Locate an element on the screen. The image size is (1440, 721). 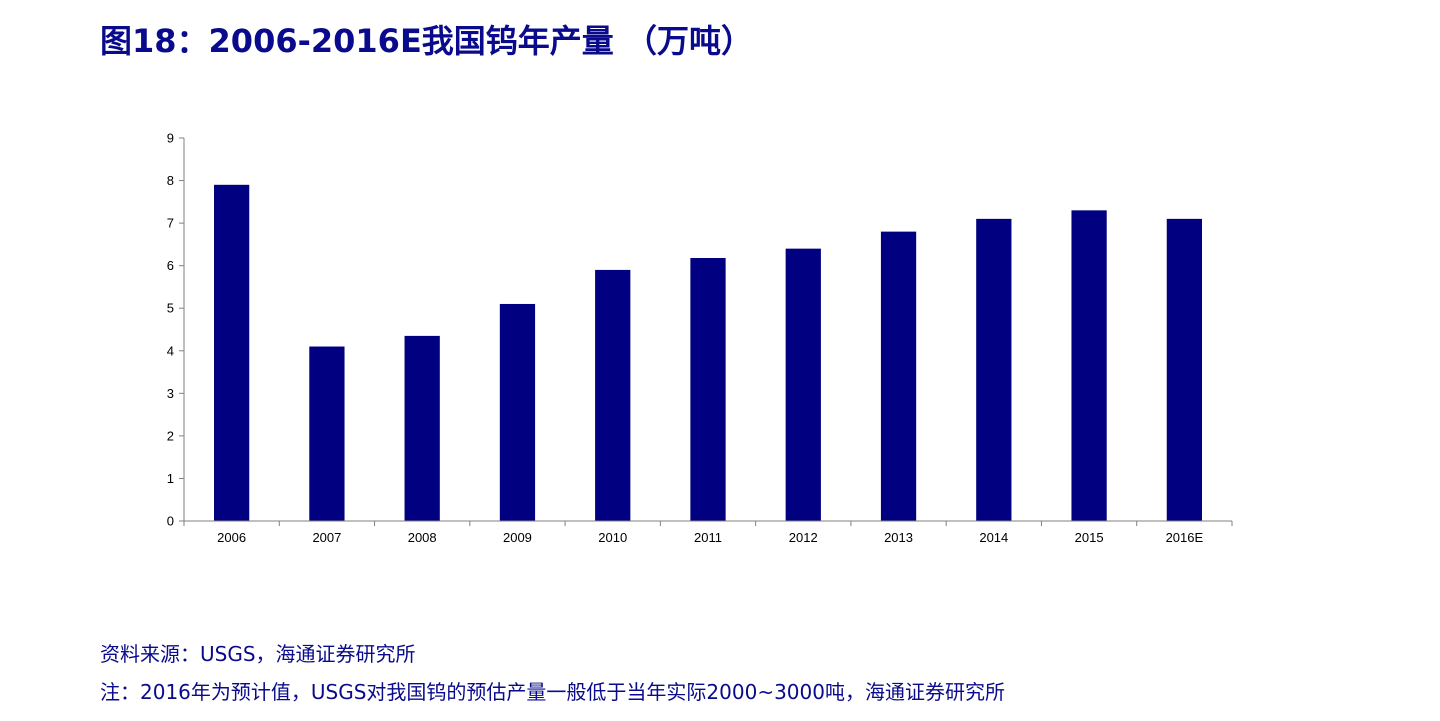
x-tick-label-2006: 2006 is located at coordinates (231, 537).